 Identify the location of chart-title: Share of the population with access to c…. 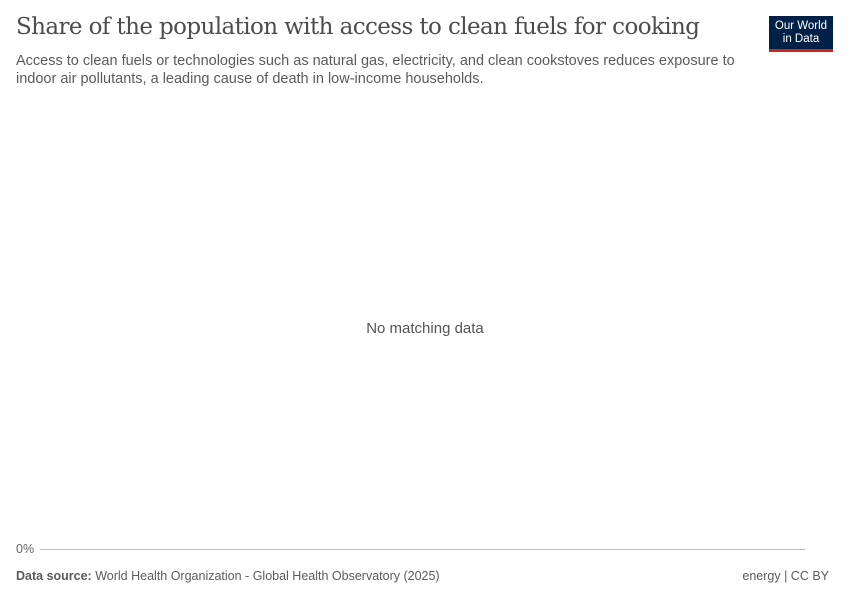
(358, 27).